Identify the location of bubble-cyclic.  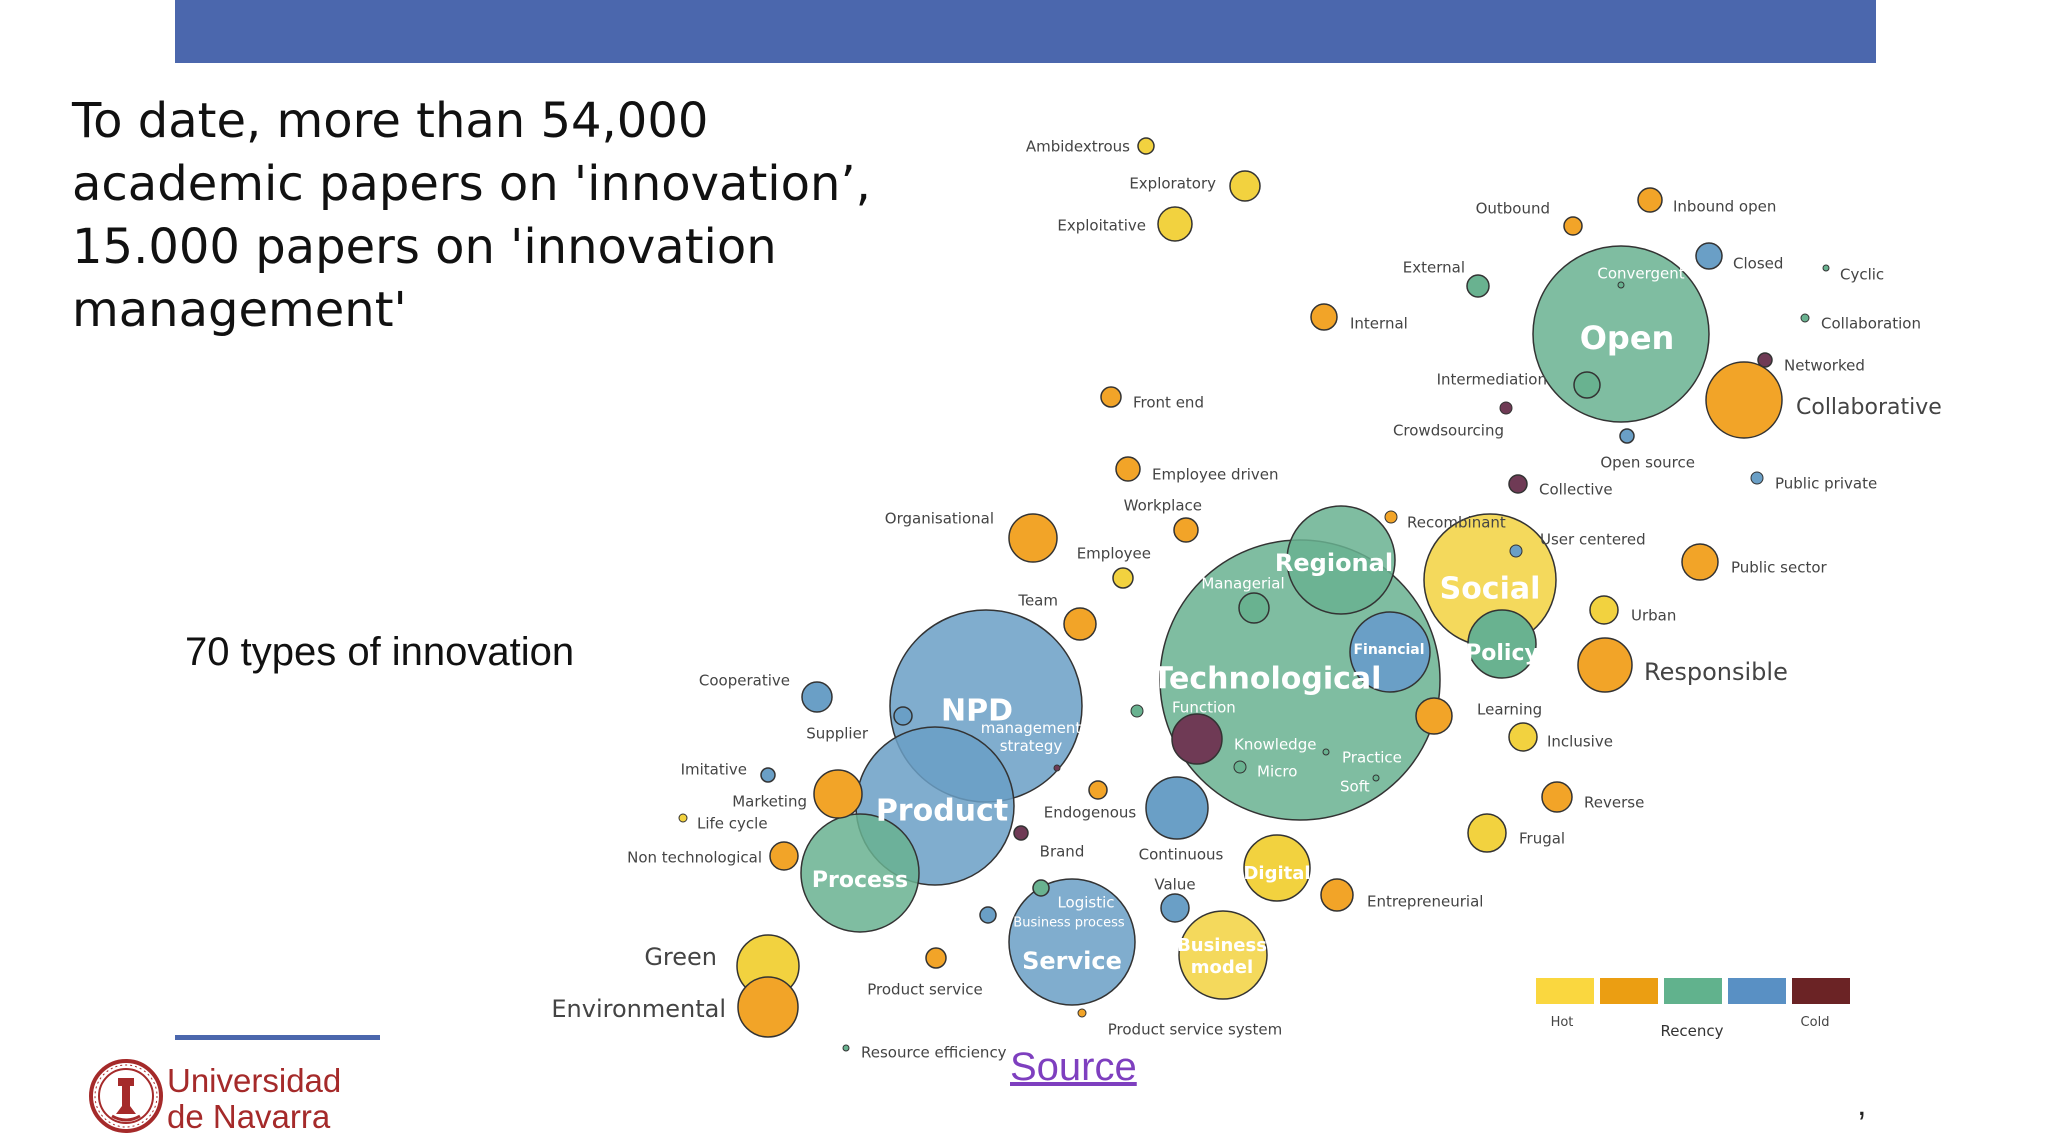
(1826, 268).